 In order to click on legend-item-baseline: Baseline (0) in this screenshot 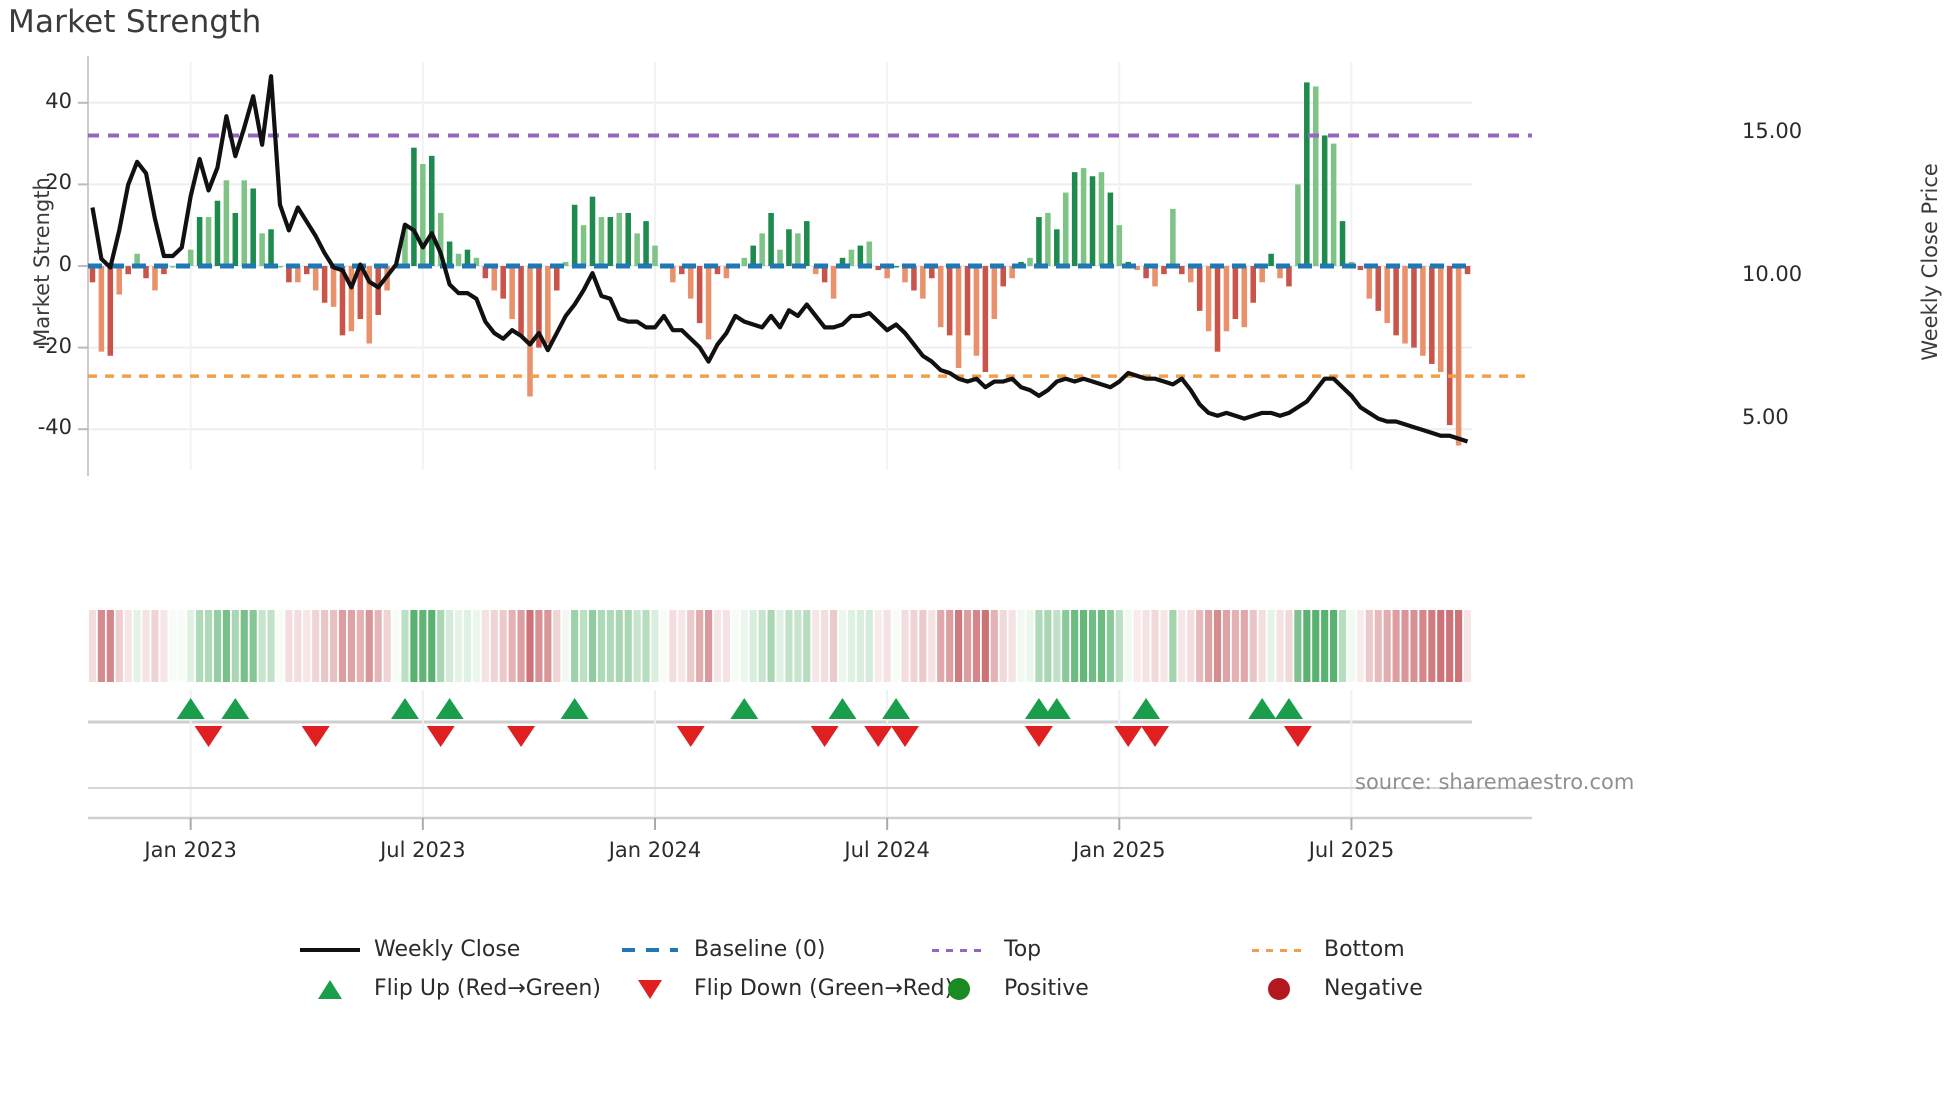, I will do `click(775, 949)`.